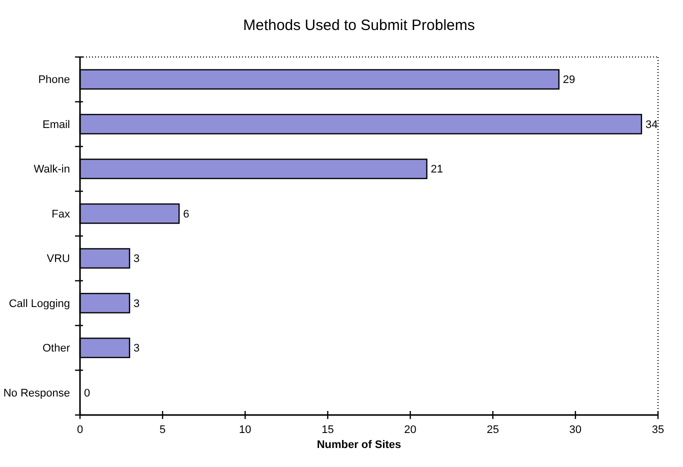 The height and width of the screenshot is (467, 683). Describe the element at coordinates (569, 80) in the screenshot. I see `data-label: 29` at that location.